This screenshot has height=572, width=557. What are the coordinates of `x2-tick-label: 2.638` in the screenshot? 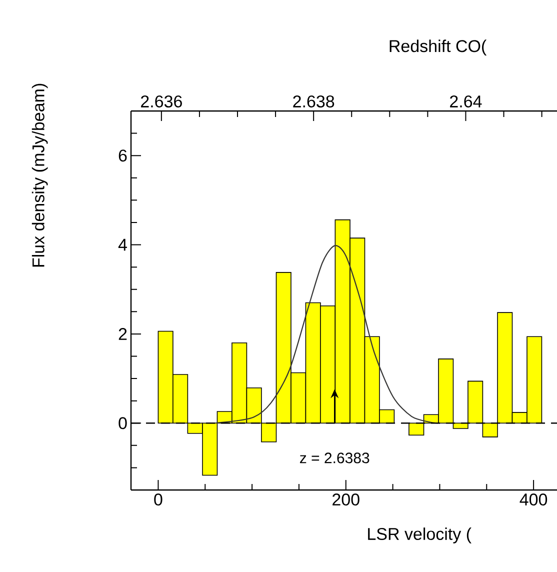 It's located at (313, 101).